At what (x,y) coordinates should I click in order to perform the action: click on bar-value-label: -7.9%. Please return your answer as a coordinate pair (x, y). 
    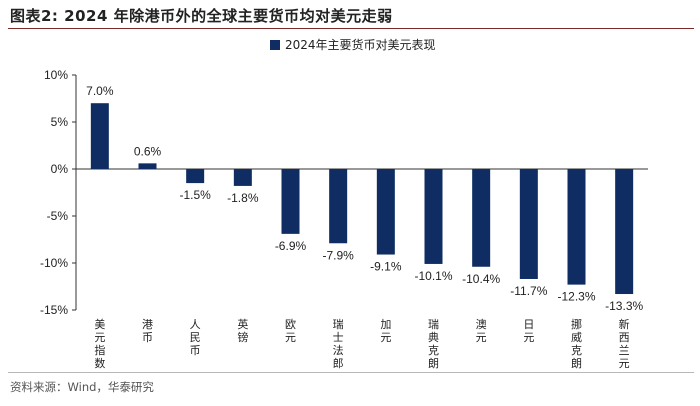
    Looking at the image, I should click on (338, 255).